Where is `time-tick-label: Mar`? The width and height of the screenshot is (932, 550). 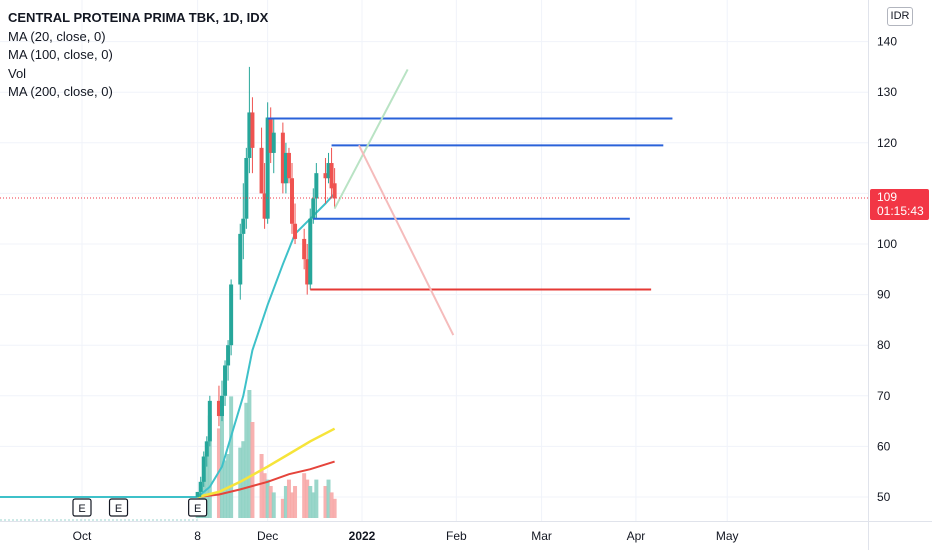 time-tick-label: Mar is located at coordinates (541, 536).